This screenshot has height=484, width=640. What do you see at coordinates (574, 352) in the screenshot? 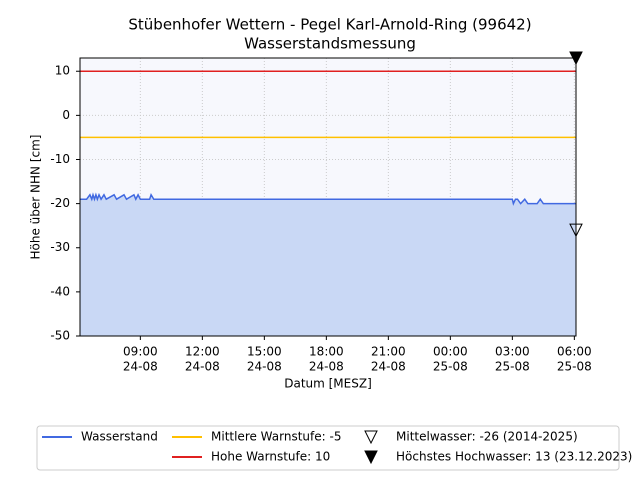
I see `x-tick-label: 06:00` at bounding box center [574, 352].